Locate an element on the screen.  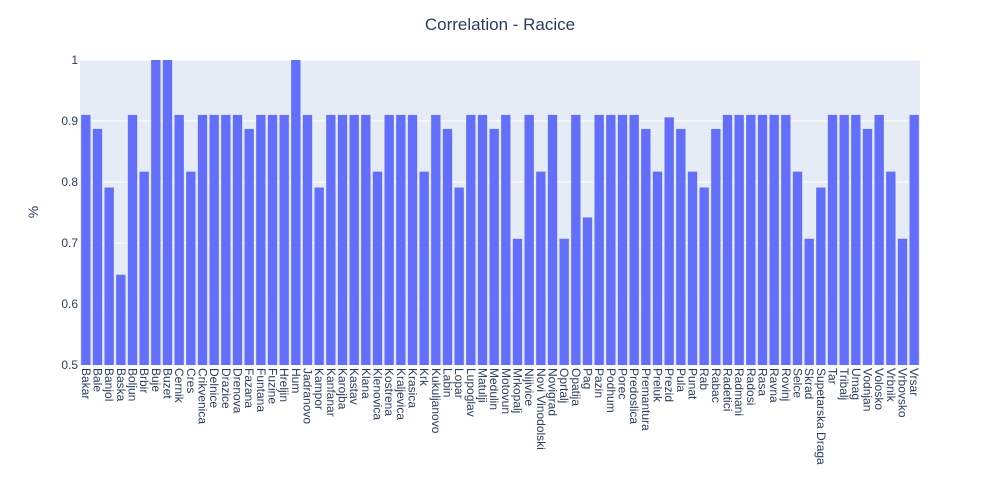
x-tick-label: Drazice is located at coordinates (226, 388).